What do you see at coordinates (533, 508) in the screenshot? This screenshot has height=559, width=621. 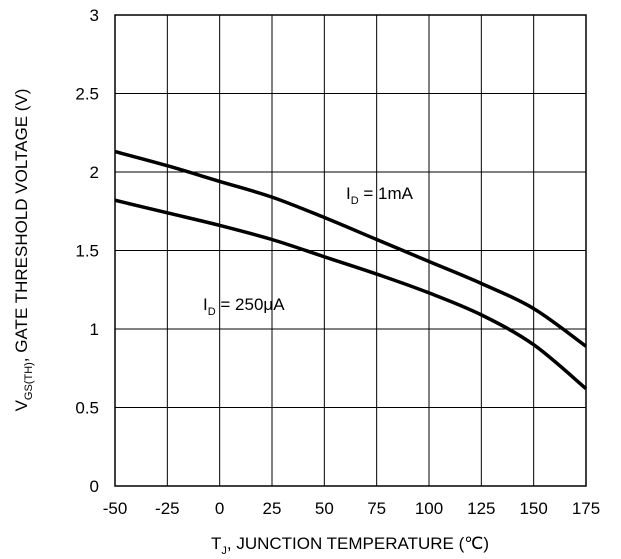 I see `x-tick-label: 150` at bounding box center [533, 508].